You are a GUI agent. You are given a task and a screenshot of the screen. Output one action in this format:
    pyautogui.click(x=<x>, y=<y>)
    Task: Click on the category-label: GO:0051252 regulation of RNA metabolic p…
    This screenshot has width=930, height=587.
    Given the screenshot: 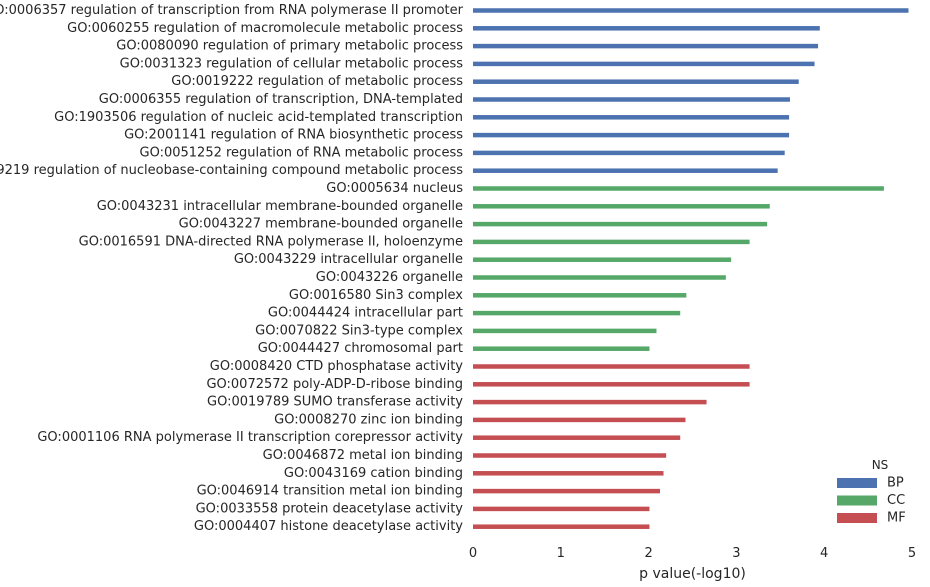 What is the action you would take?
    pyautogui.click(x=302, y=152)
    